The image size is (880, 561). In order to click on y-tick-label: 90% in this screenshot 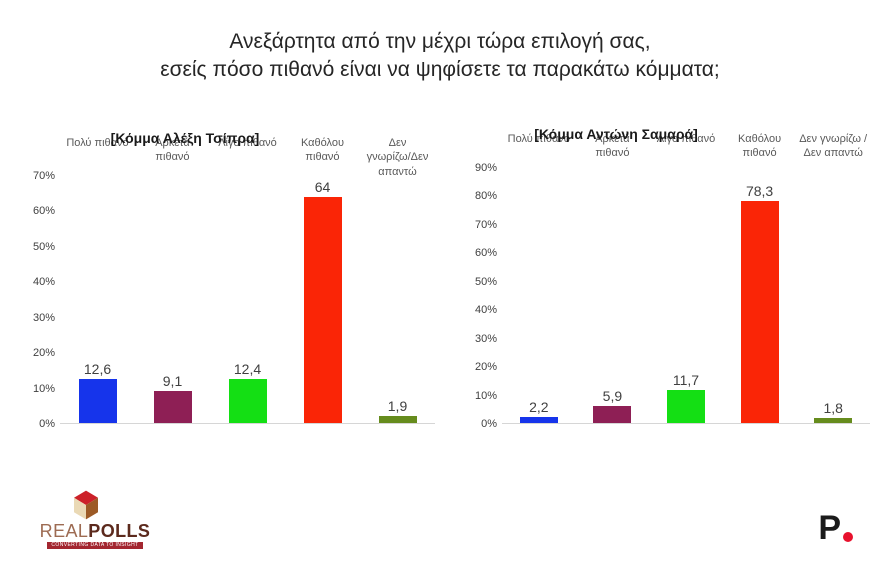, I will do `click(485, 168)`.